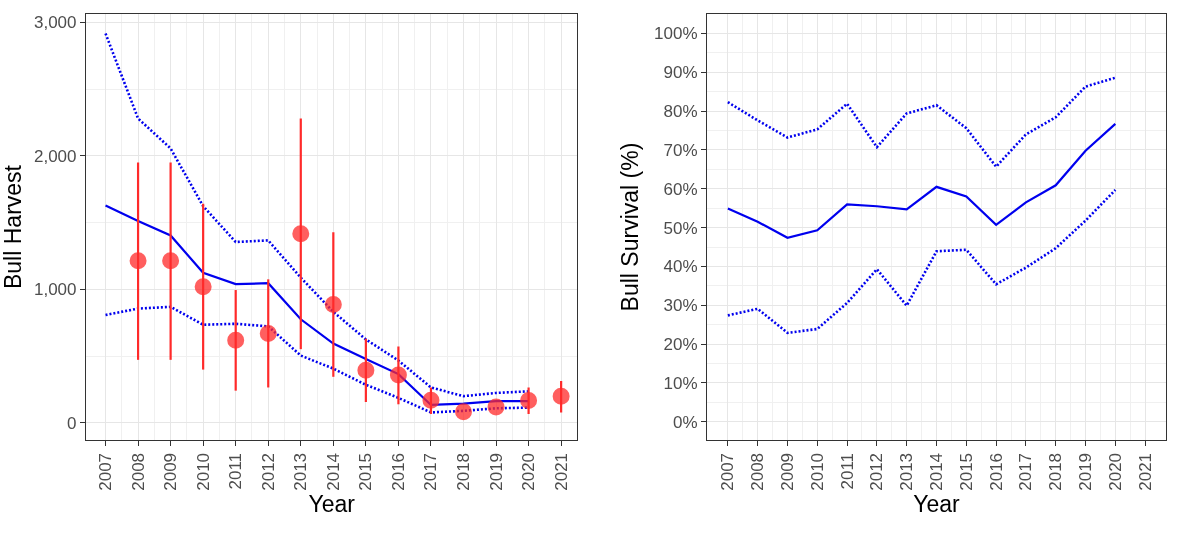 The width and height of the screenshot is (1177, 550). What do you see at coordinates (55, 23) in the screenshot?
I see `y-tick-label: 3,000` at bounding box center [55, 23].